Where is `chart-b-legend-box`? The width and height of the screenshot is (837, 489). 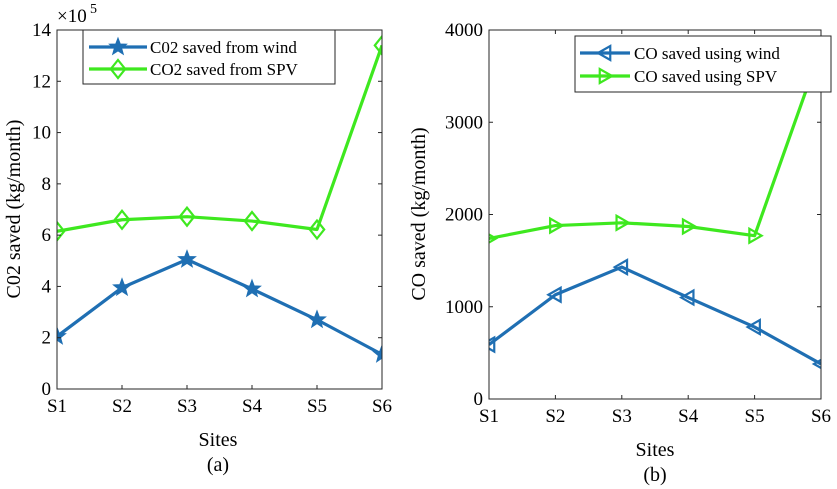 chart-b-legend-box is located at coordinates (703, 64).